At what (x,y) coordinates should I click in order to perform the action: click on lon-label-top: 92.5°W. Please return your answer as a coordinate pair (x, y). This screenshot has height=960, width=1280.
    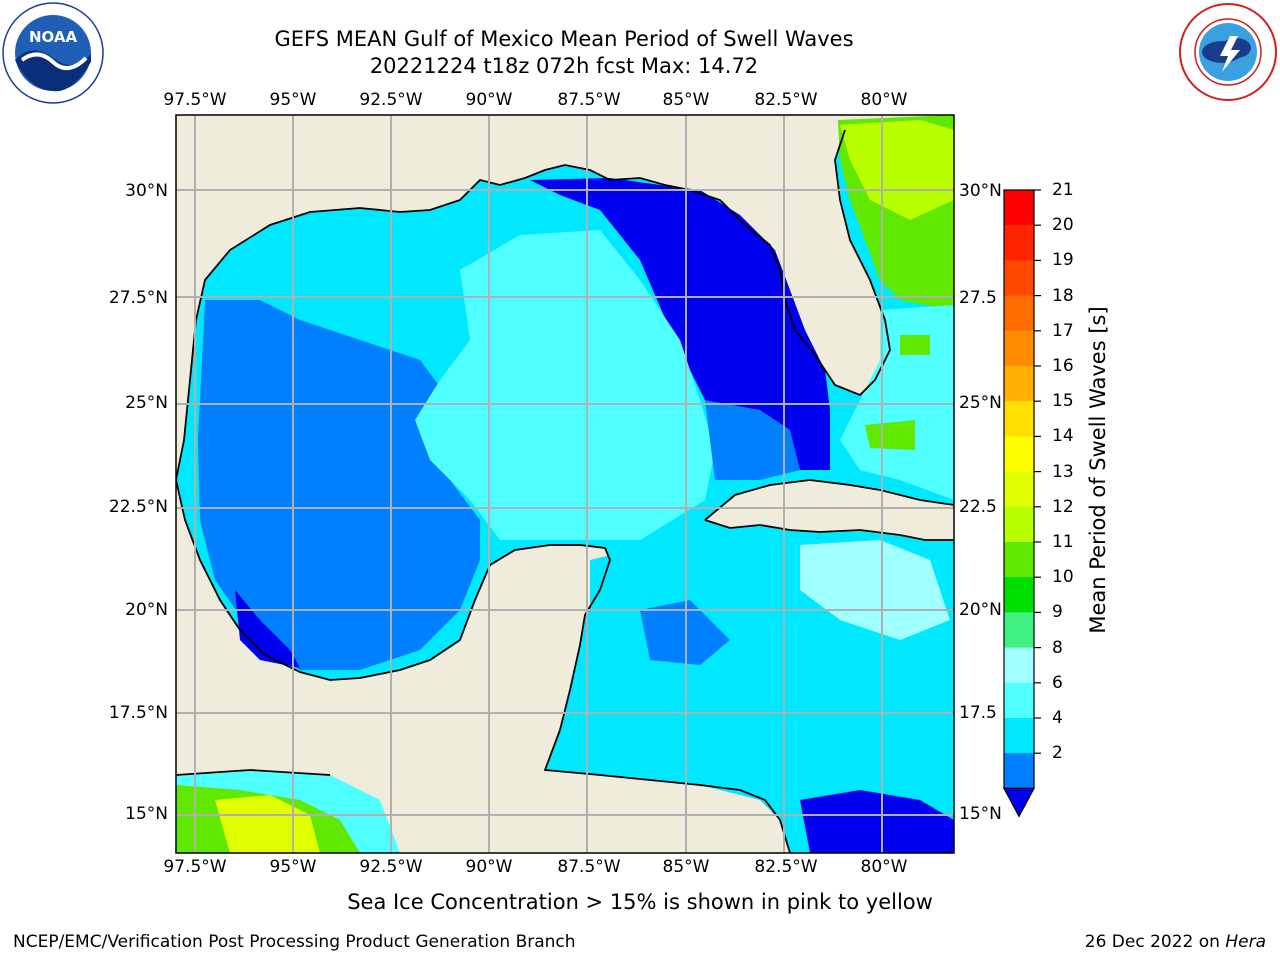
    Looking at the image, I should click on (391, 100).